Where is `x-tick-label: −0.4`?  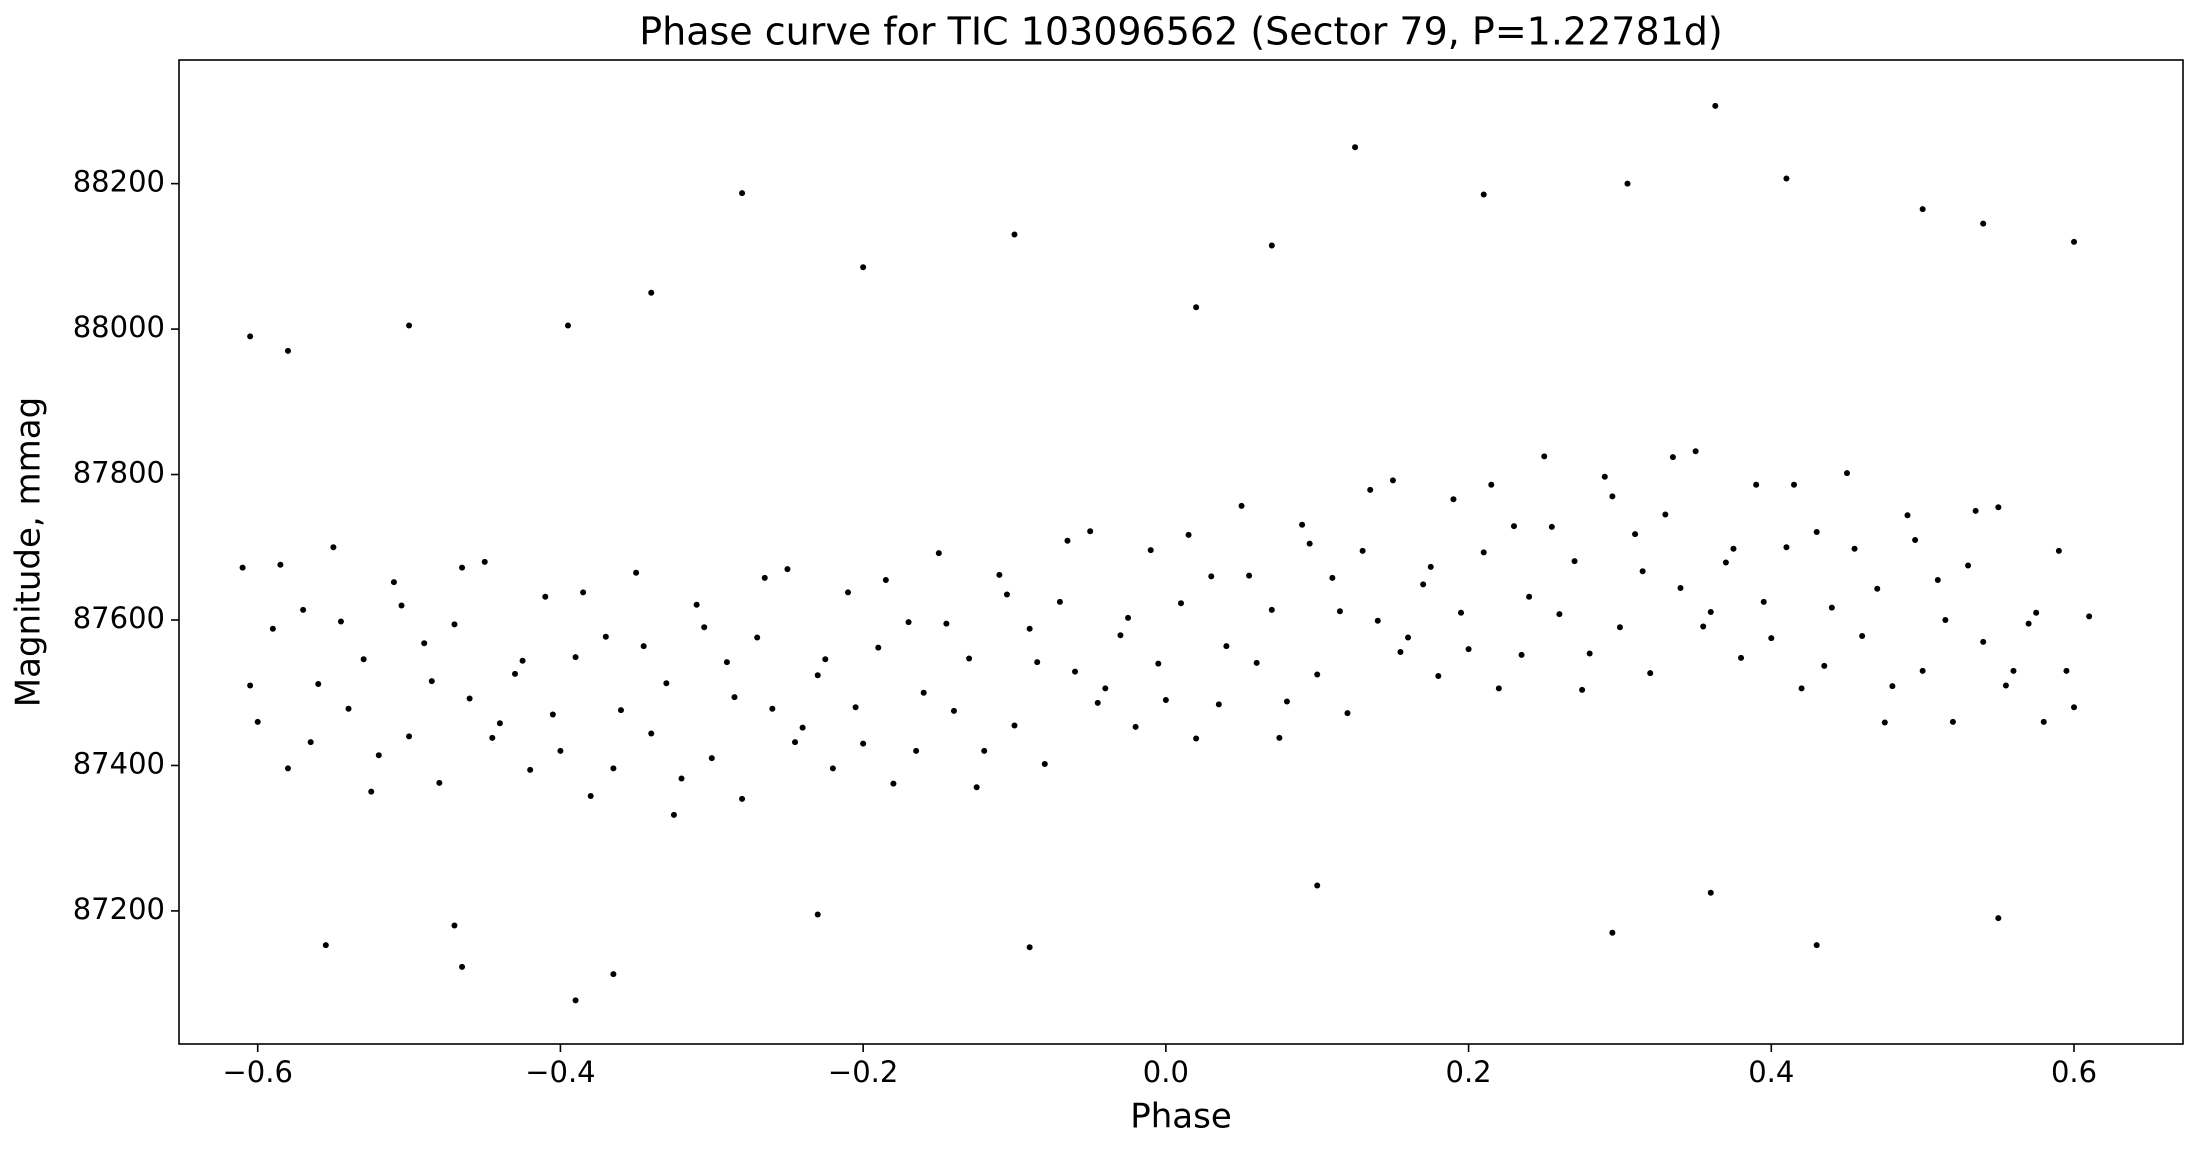 x-tick-label: −0.4 is located at coordinates (560, 1072).